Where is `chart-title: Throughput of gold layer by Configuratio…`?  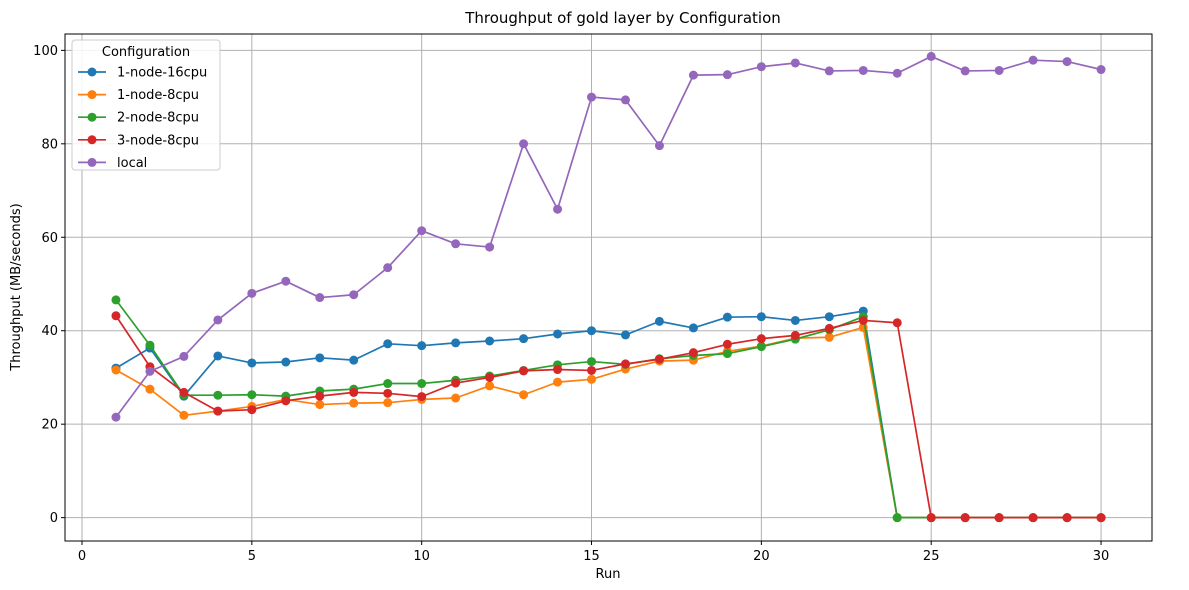
chart-title: Throughput of gold layer by Configuratio… is located at coordinates (622, 18).